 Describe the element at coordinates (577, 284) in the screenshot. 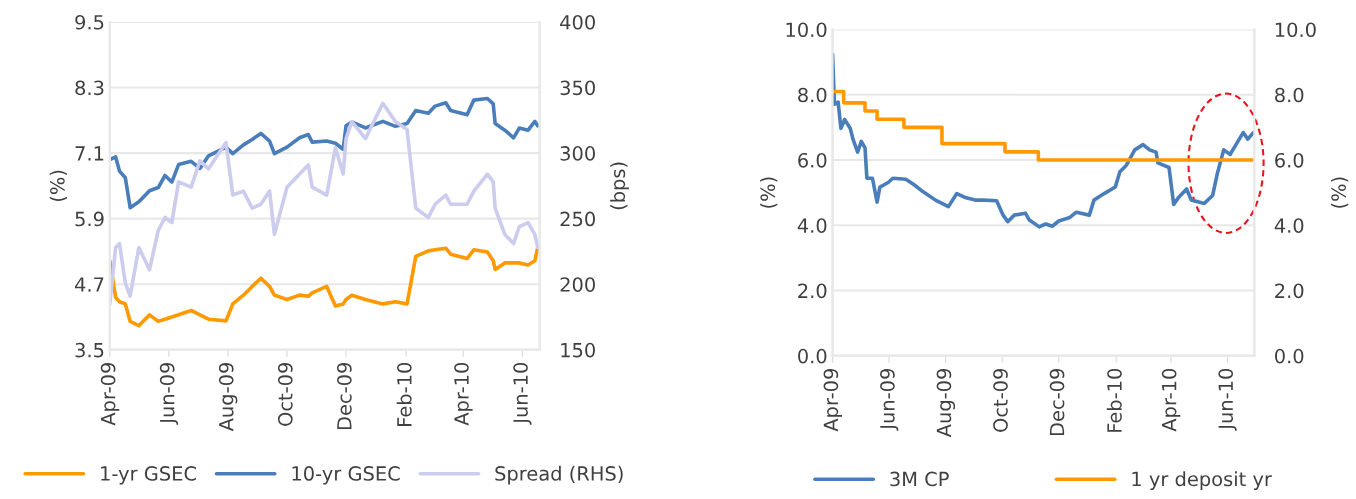

I see `y2-tick-label: 200` at that location.